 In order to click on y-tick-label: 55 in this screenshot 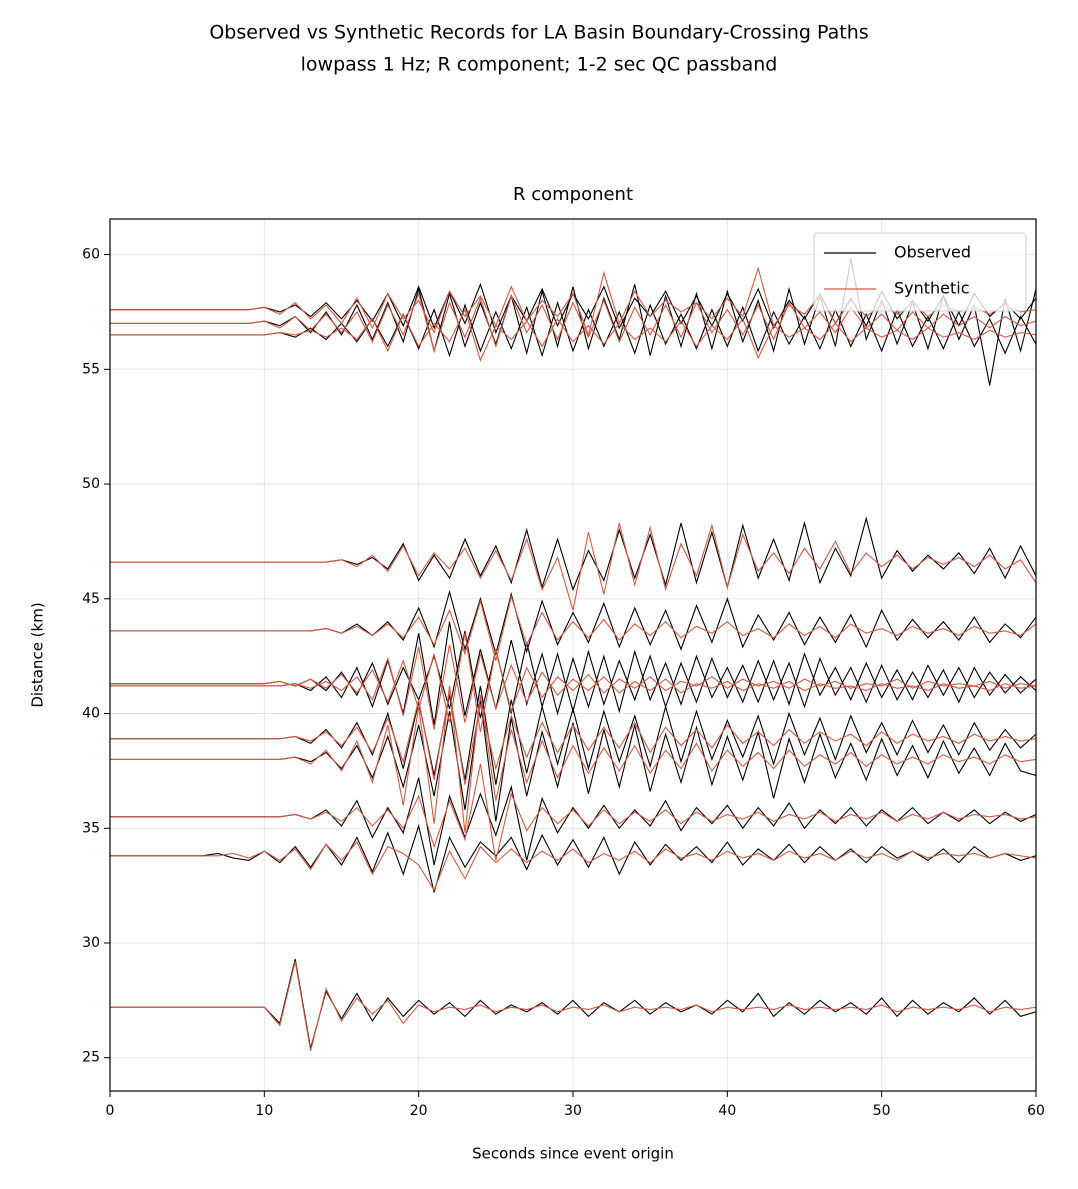, I will do `click(91, 369)`.